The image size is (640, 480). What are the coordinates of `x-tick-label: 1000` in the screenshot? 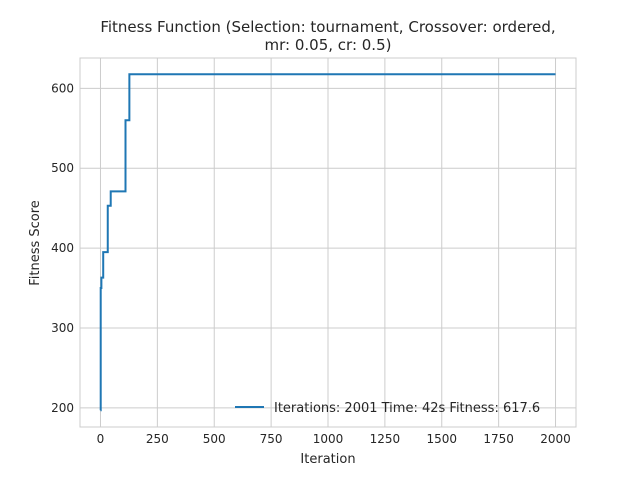 It's located at (328, 439).